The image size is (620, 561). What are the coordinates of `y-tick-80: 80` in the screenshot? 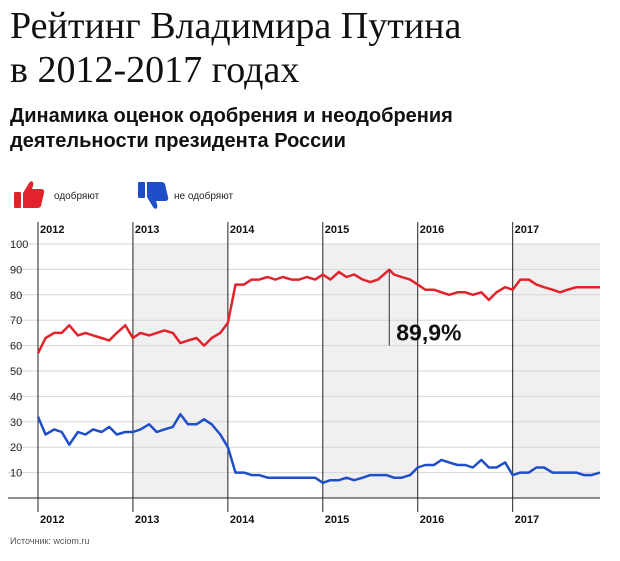 It's located at (16, 296).